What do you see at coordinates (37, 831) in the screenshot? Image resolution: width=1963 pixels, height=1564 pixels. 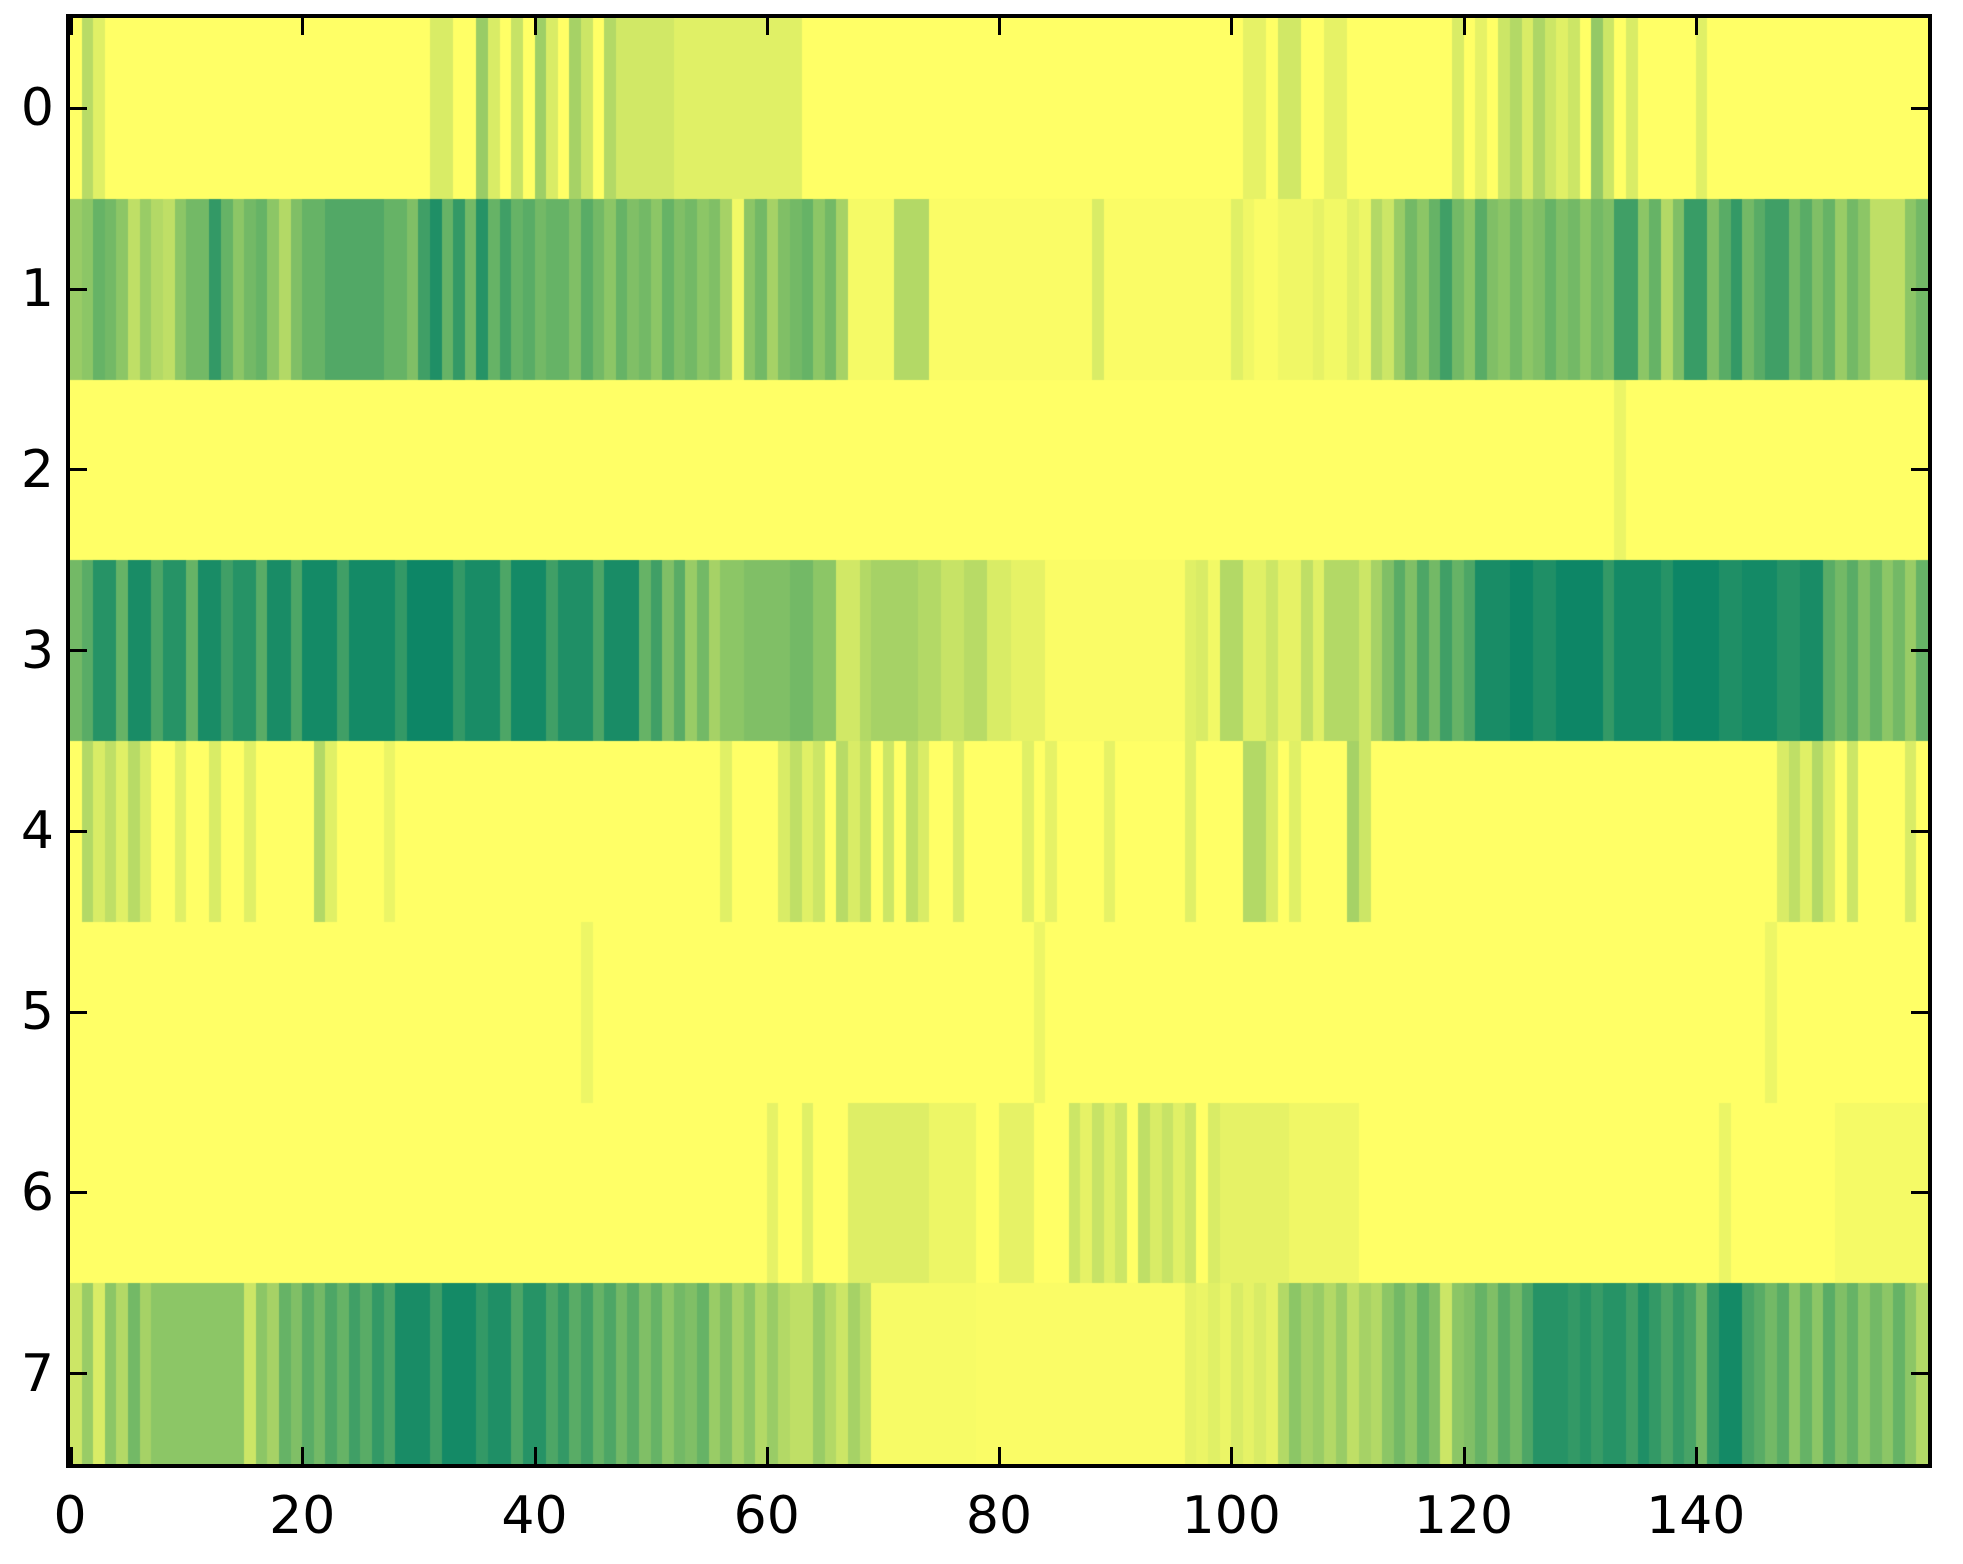 I see `y-tick-label-4: 4` at bounding box center [37, 831].